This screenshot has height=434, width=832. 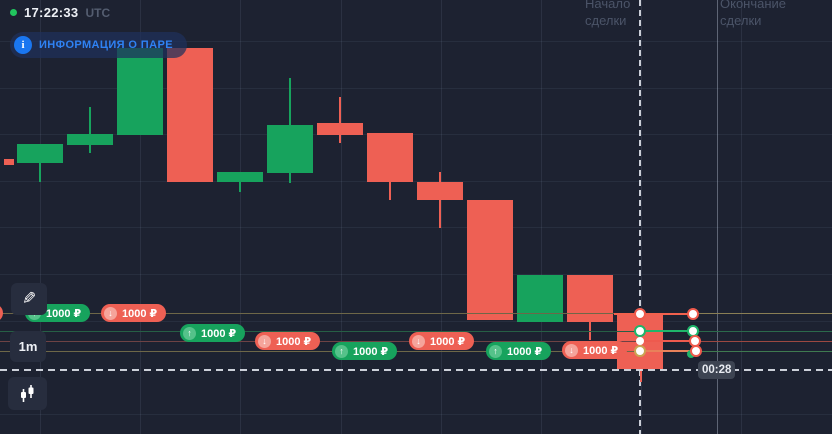 I want to click on server-time: 17:22:33 UTC, so click(x=60, y=12).